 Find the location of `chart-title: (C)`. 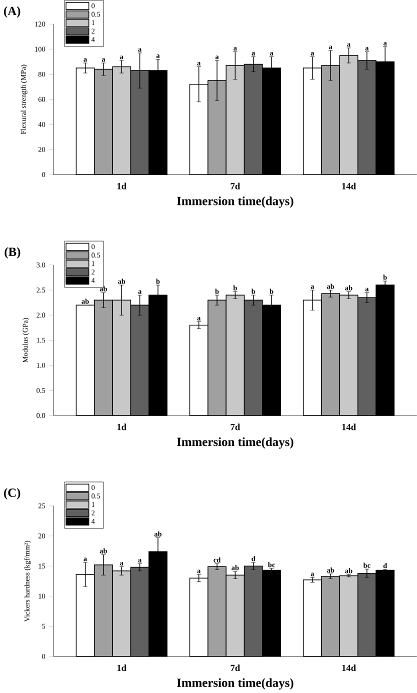

chart-title: (C) is located at coordinates (12, 494).